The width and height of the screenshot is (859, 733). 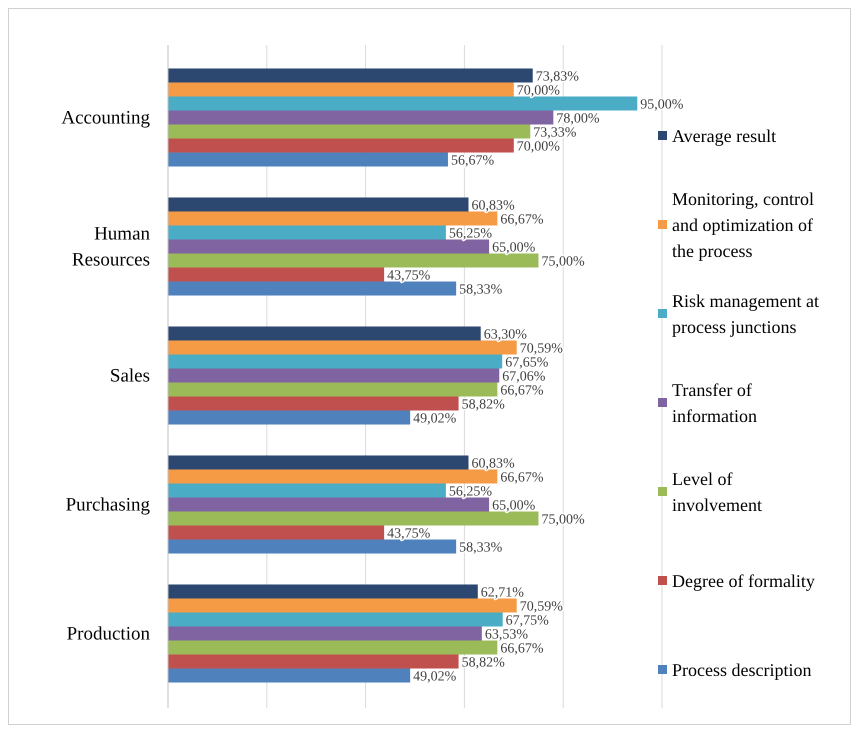 I want to click on data-label: 67,06%, so click(x=524, y=377).